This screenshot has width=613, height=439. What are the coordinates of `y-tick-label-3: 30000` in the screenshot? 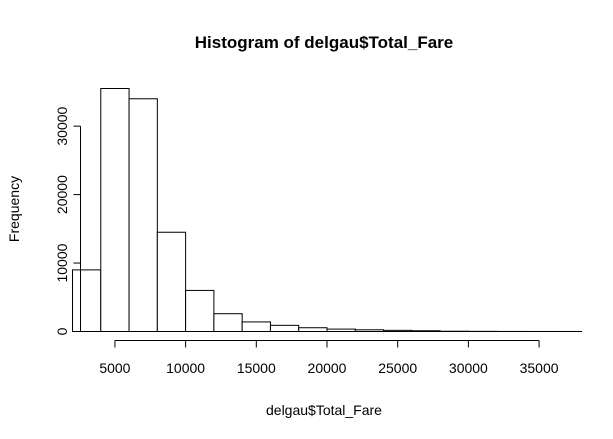 It's located at (62, 125).